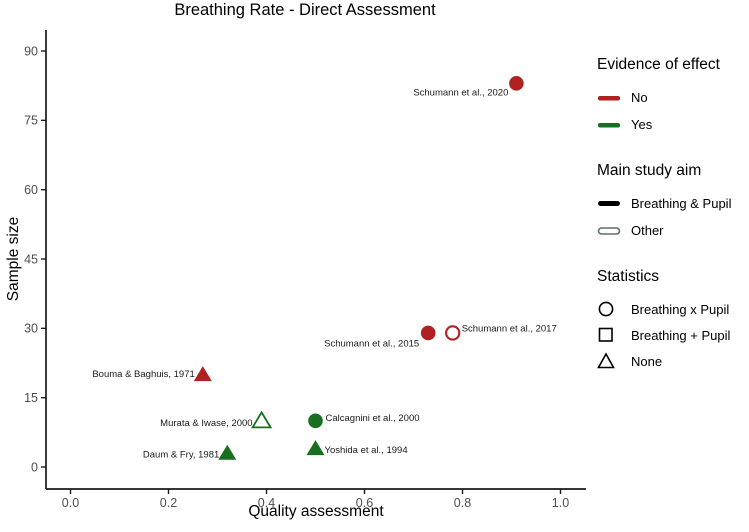 The height and width of the screenshot is (532, 749). I want to click on legend-label-breathing-x-pupil: Breathing x Pupil, so click(680, 309).